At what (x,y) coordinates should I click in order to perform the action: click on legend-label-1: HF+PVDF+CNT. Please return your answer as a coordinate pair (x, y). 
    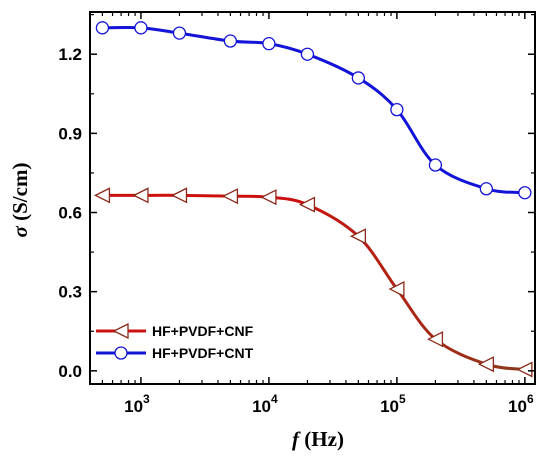
    Looking at the image, I should click on (203, 353).